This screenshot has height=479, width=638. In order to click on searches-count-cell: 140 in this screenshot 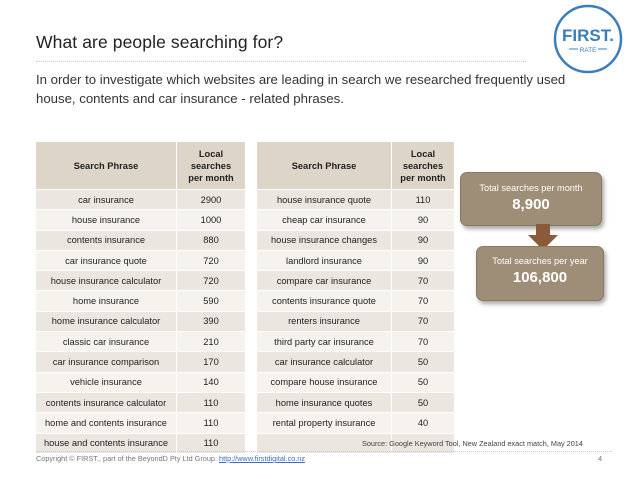, I will do `click(211, 382)`.